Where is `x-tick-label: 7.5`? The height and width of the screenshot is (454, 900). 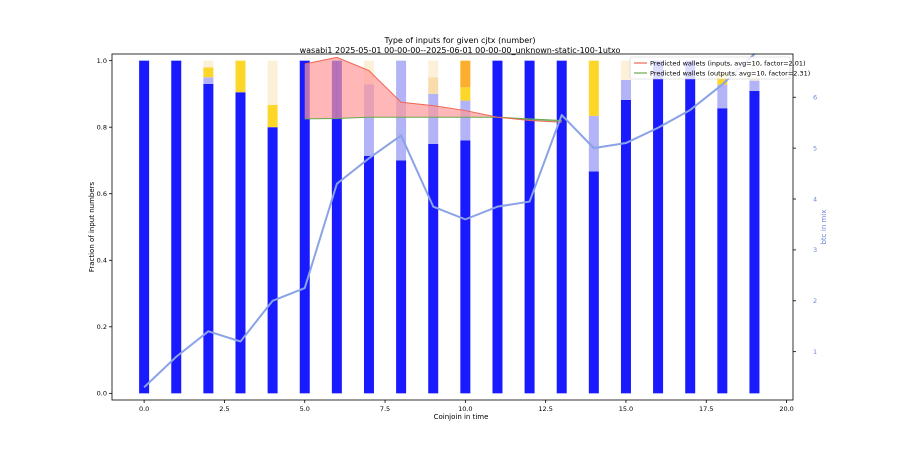
x-tick-label: 7.5 is located at coordinates (385, 409).